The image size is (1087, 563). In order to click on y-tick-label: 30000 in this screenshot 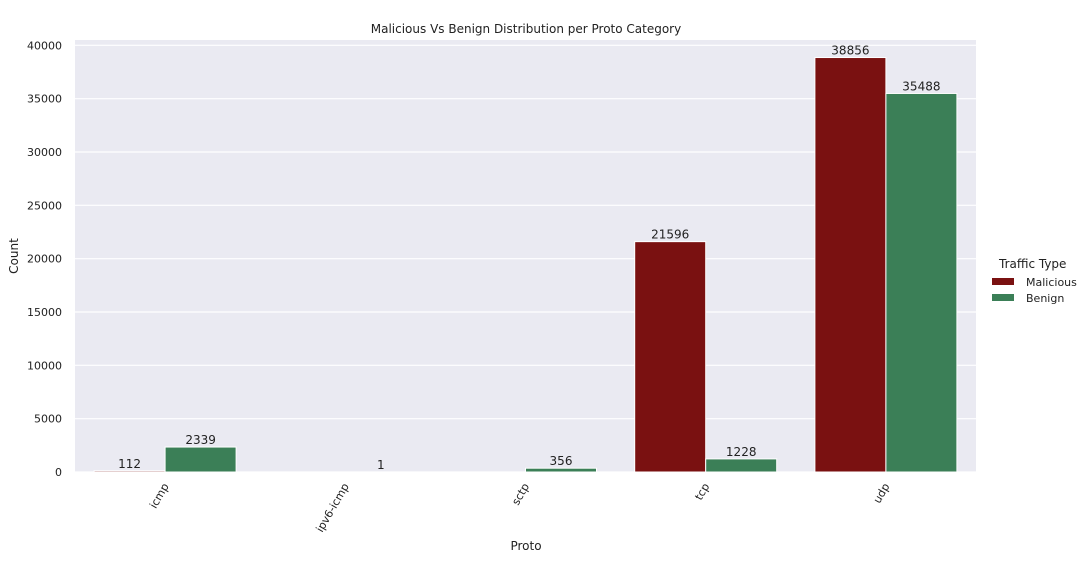, I will do `click(44, 152)`.